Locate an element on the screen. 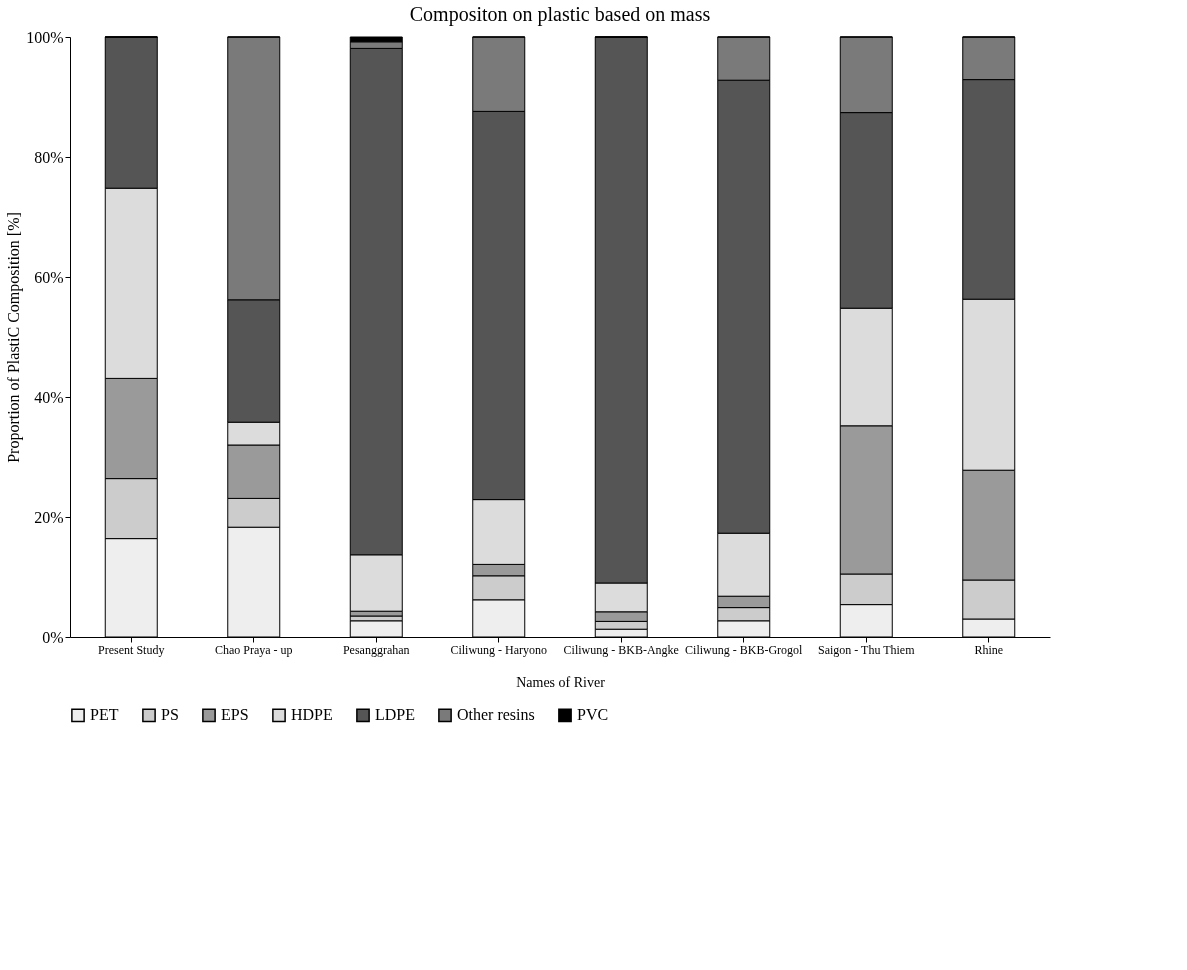 The image size is (1187, 970). y-tick-label: 80% is located at coordinates (49, 157).